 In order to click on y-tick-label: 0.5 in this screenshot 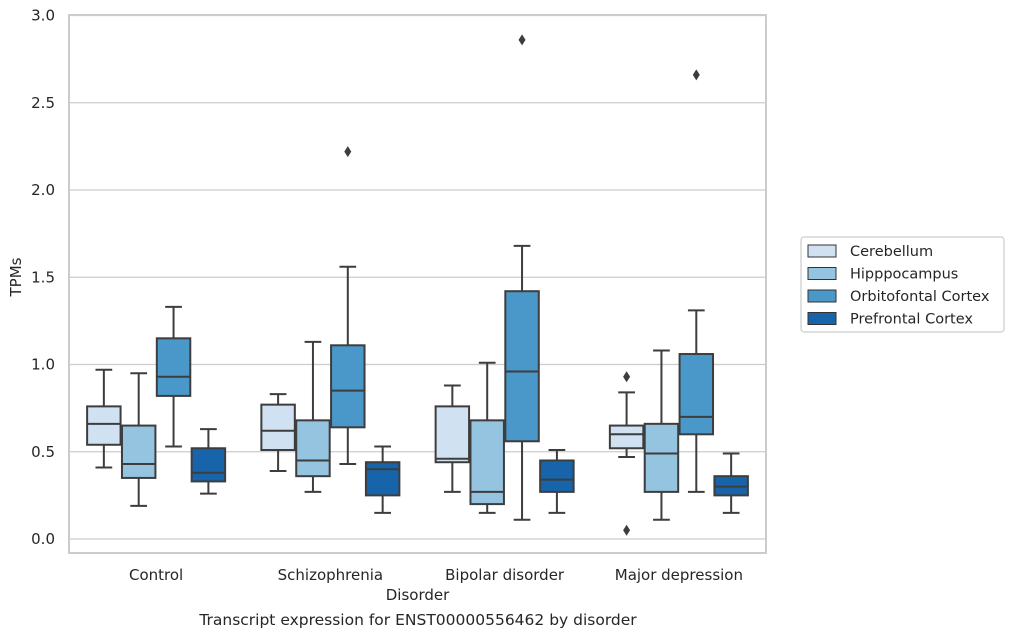, I will do `click(43, 452)`.